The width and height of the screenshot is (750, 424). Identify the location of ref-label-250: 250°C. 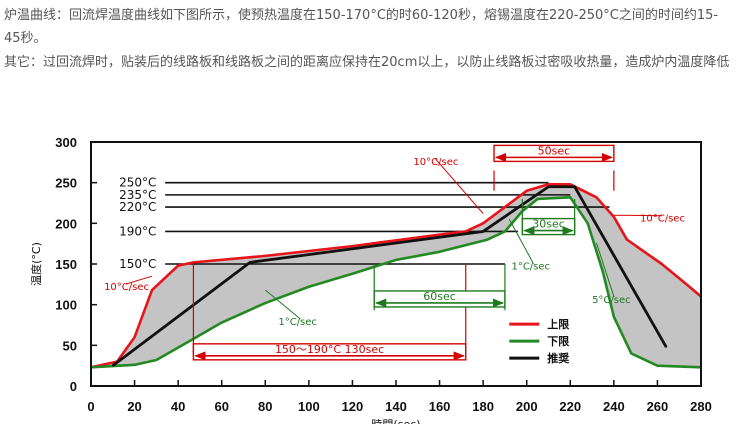
(137, 183).